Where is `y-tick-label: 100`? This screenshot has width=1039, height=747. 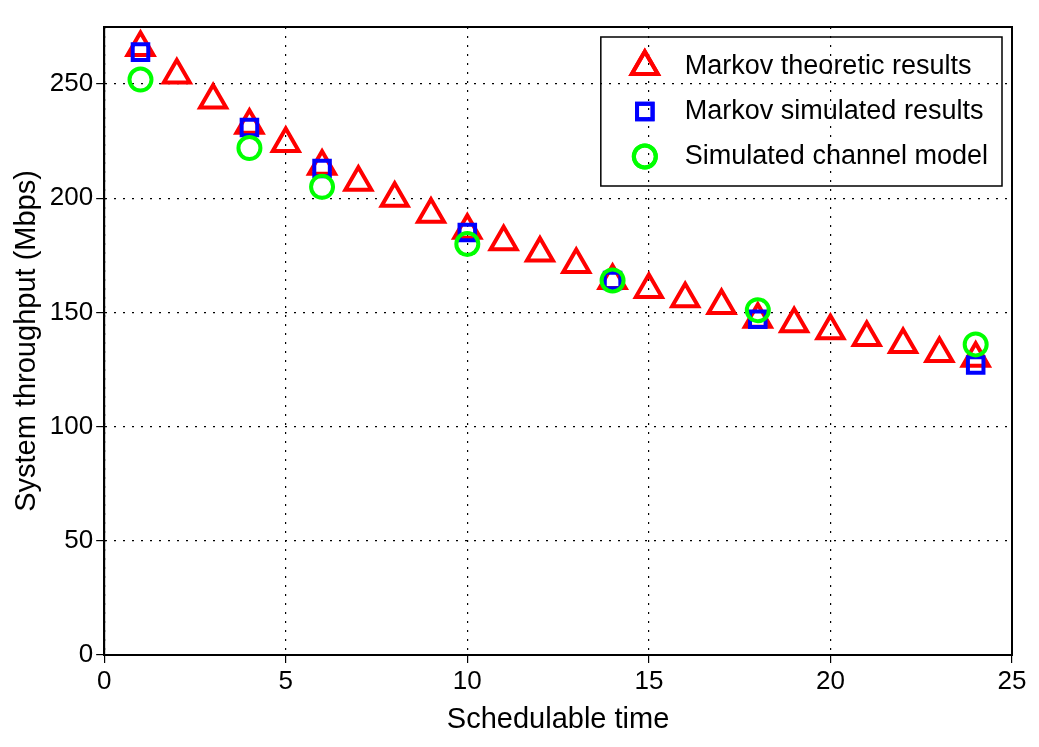 y-tick-label: 100 is located at coordinates (71, 424).